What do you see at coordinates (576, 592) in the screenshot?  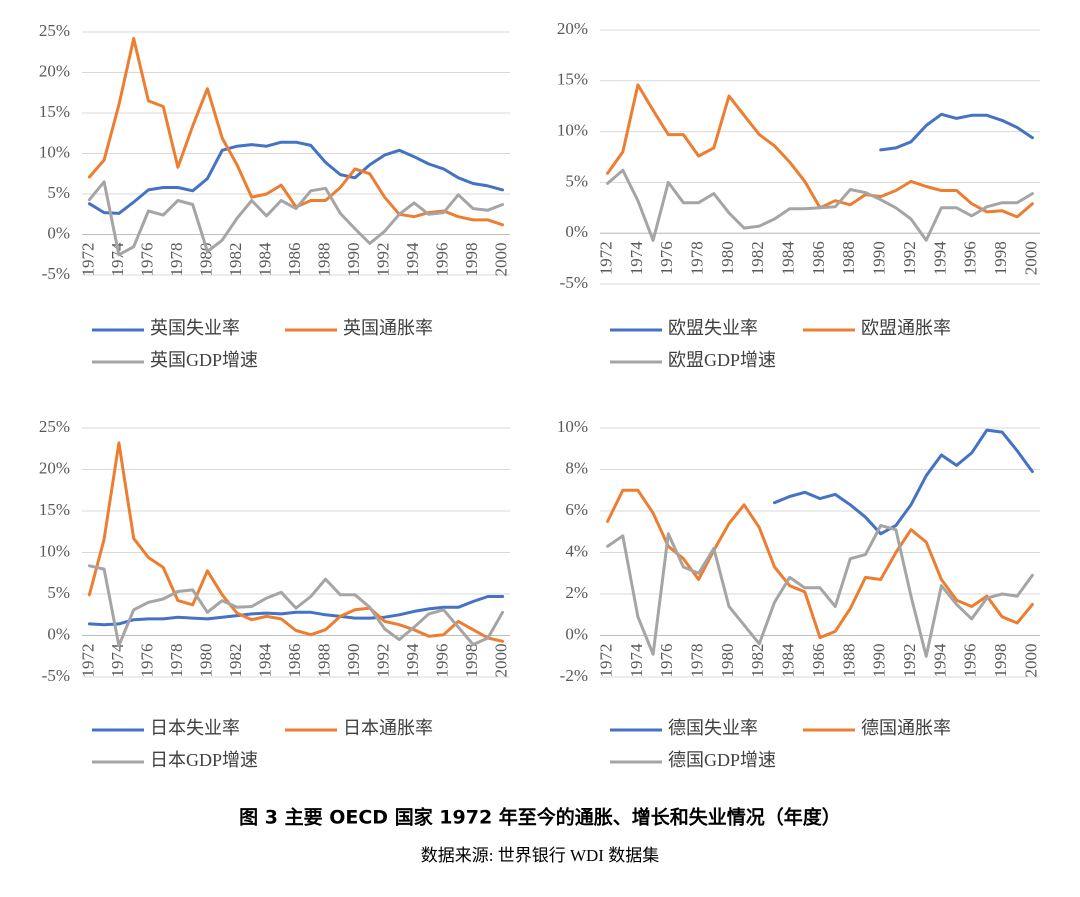 I see `y-tick-label: 2%` at bounding box center [576, 592].